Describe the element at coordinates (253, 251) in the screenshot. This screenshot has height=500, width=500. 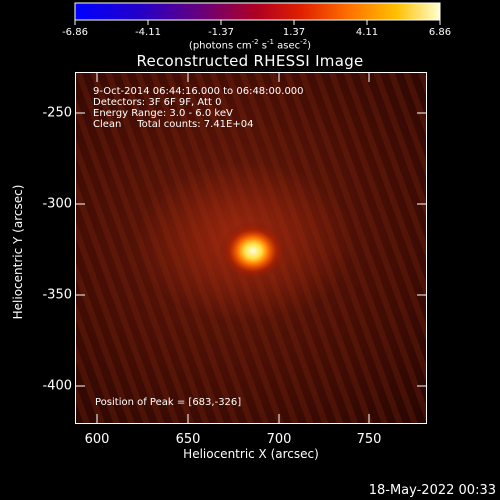
I see `peak-source` at that location.